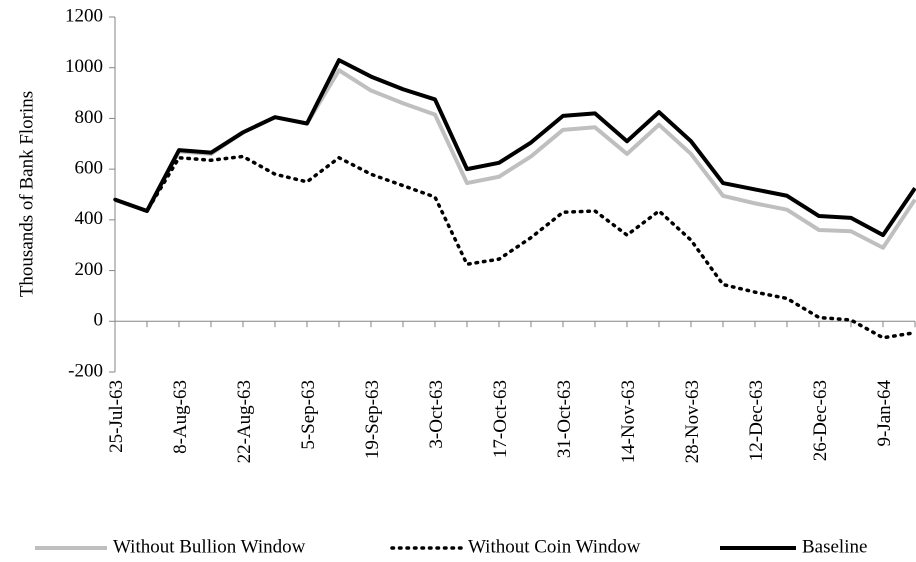 The image size is (916, 562). Describe the element at coordinates (884, 413) in the screenshot. I see `x-tick-label: 9-Jan-64` at that location.